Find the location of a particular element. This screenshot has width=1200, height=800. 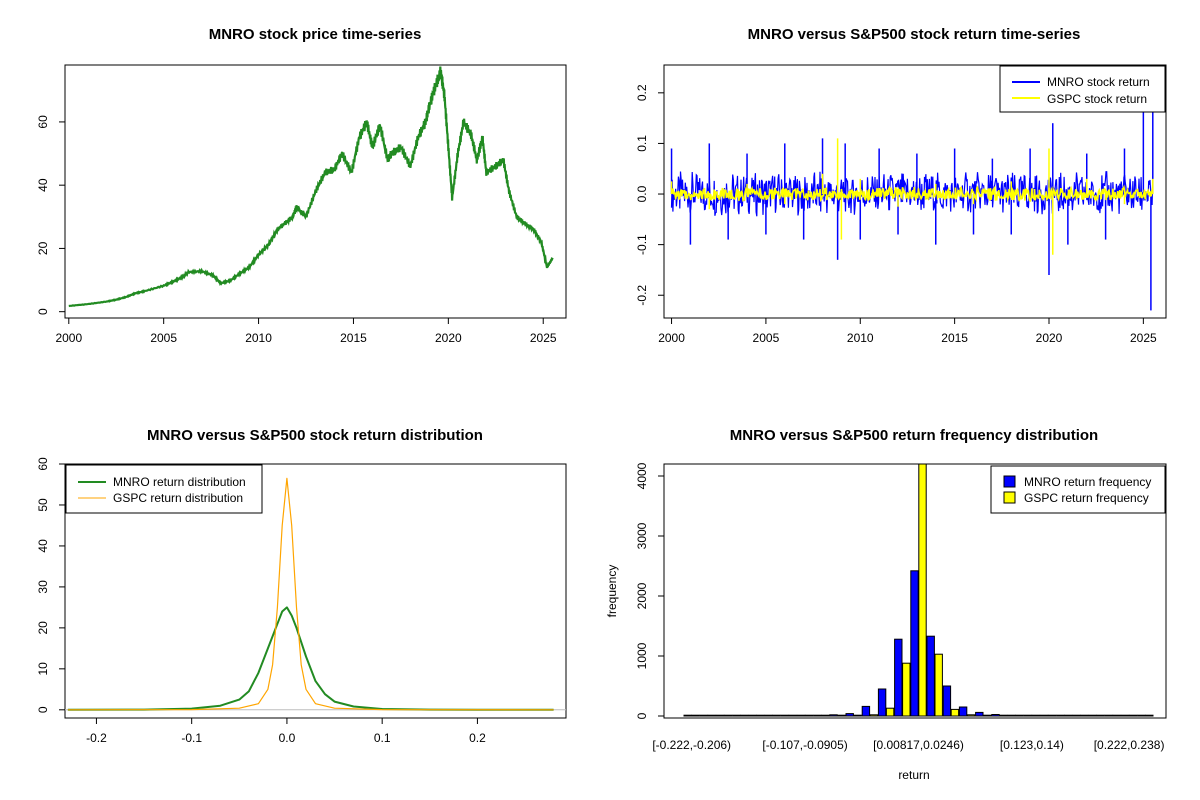

freq-legend-box is located at coordinates (1078, 489).